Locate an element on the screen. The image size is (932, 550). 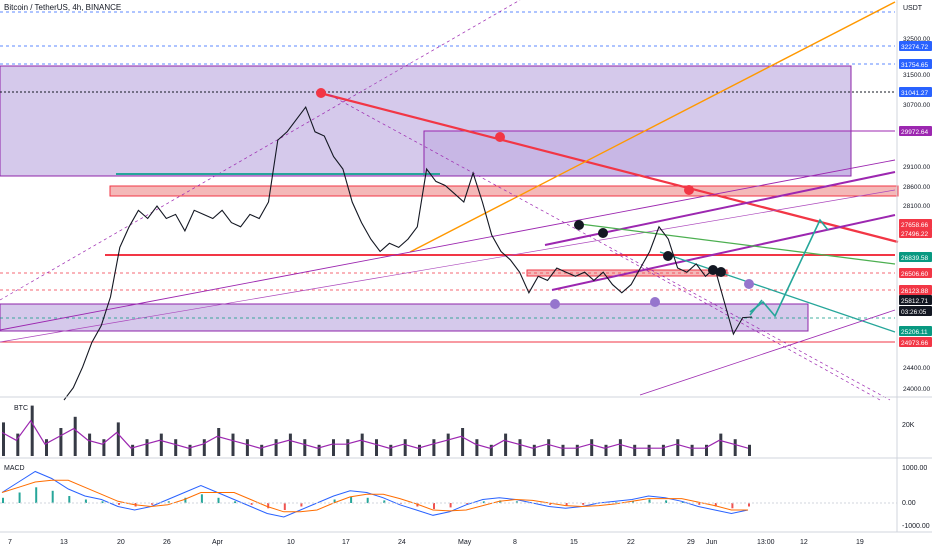
purple-wedge-upper is located at coordinates (720, 208).